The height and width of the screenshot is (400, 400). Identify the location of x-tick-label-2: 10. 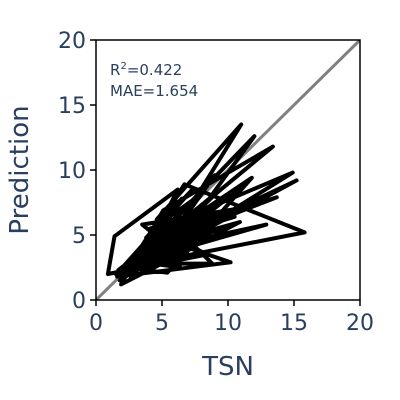
(228, 323).